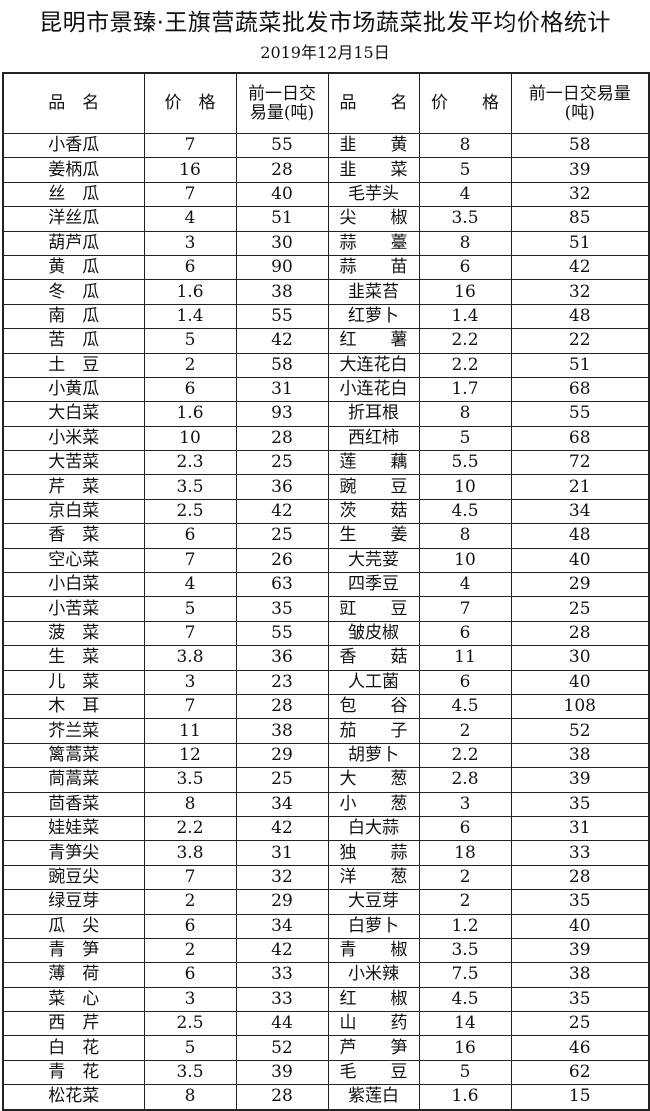  What do you see at coordinates (373, 365) in the screenshot?
I see `item-name: 大连花白` at bounding box center [373, 365].